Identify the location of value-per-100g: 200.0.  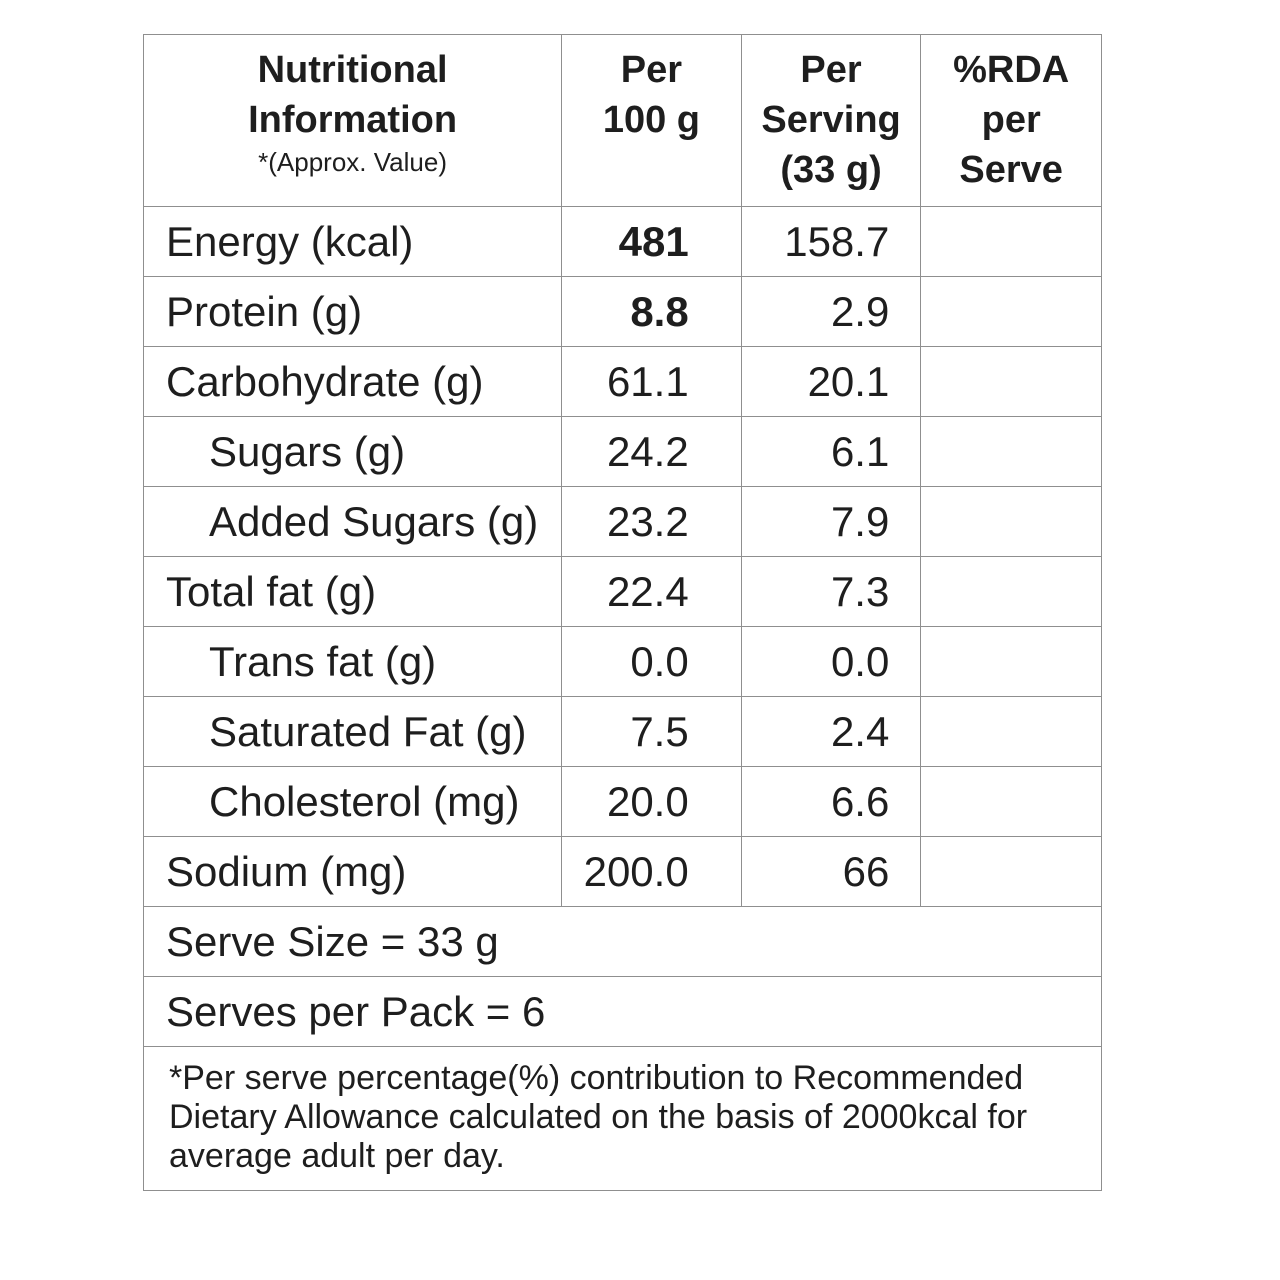
(651, 871).